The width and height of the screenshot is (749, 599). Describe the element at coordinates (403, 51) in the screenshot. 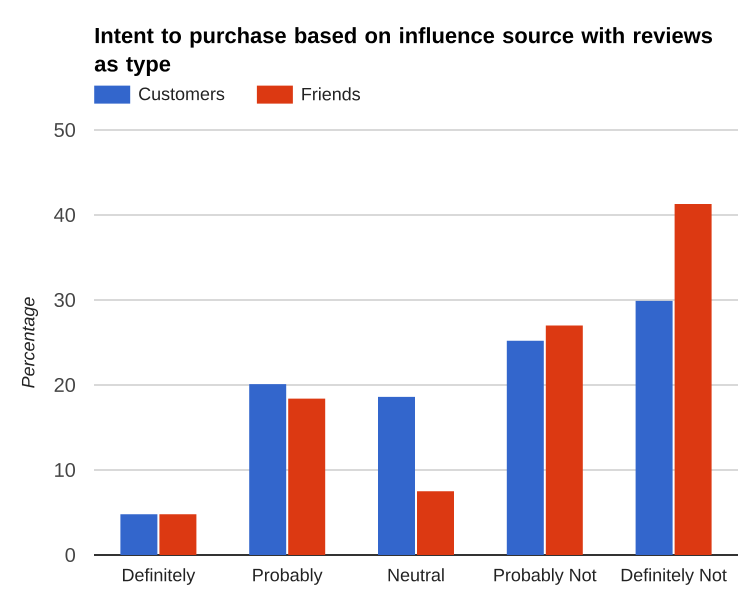

I see `chart-title: Intent to purchase based on influence source with reviews as type` at that location.